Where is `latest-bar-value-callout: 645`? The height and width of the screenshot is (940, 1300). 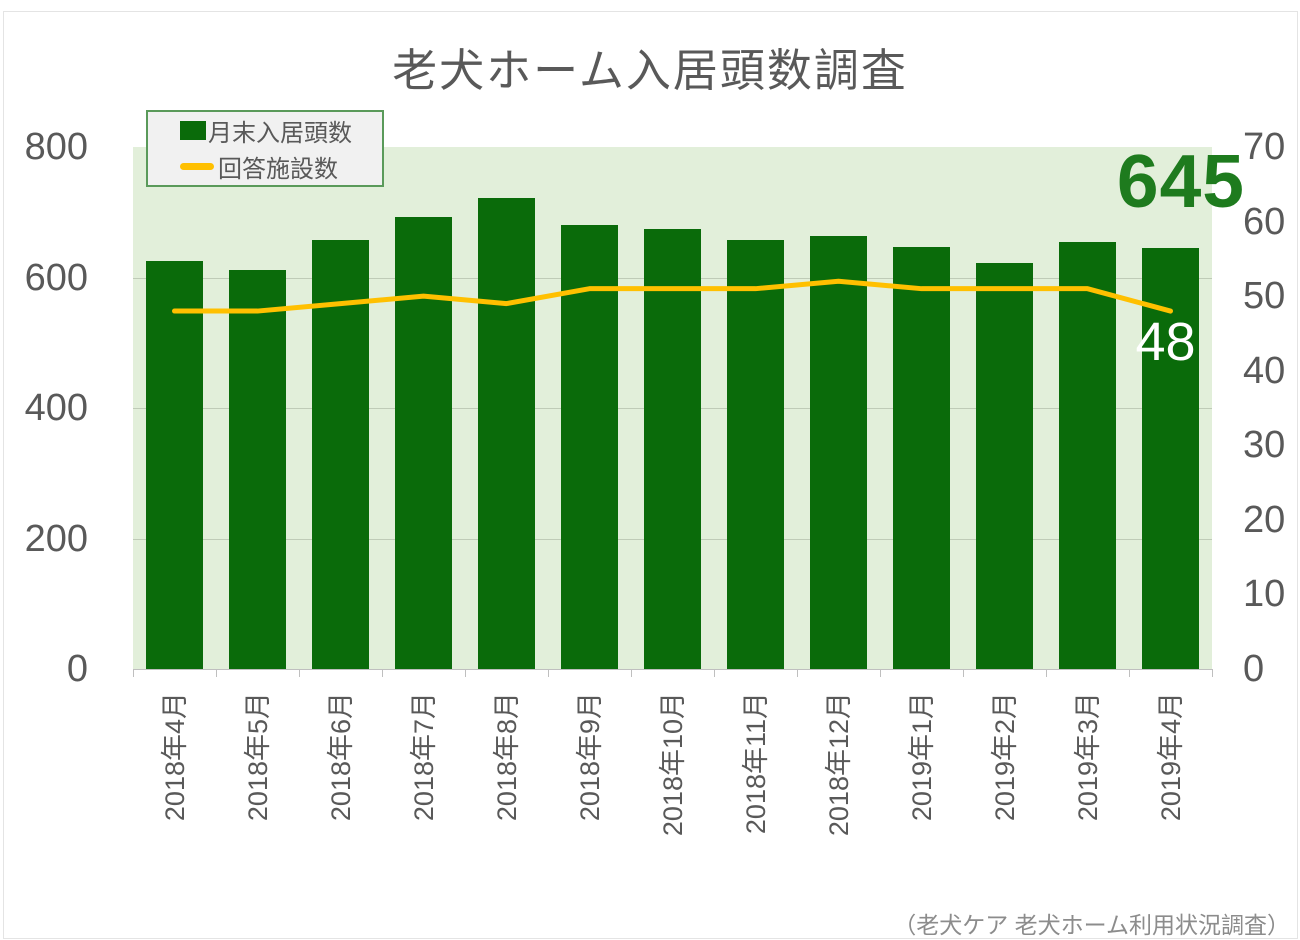 latest-bar-value-callout: 645 is located at coordinates (1180, 181).